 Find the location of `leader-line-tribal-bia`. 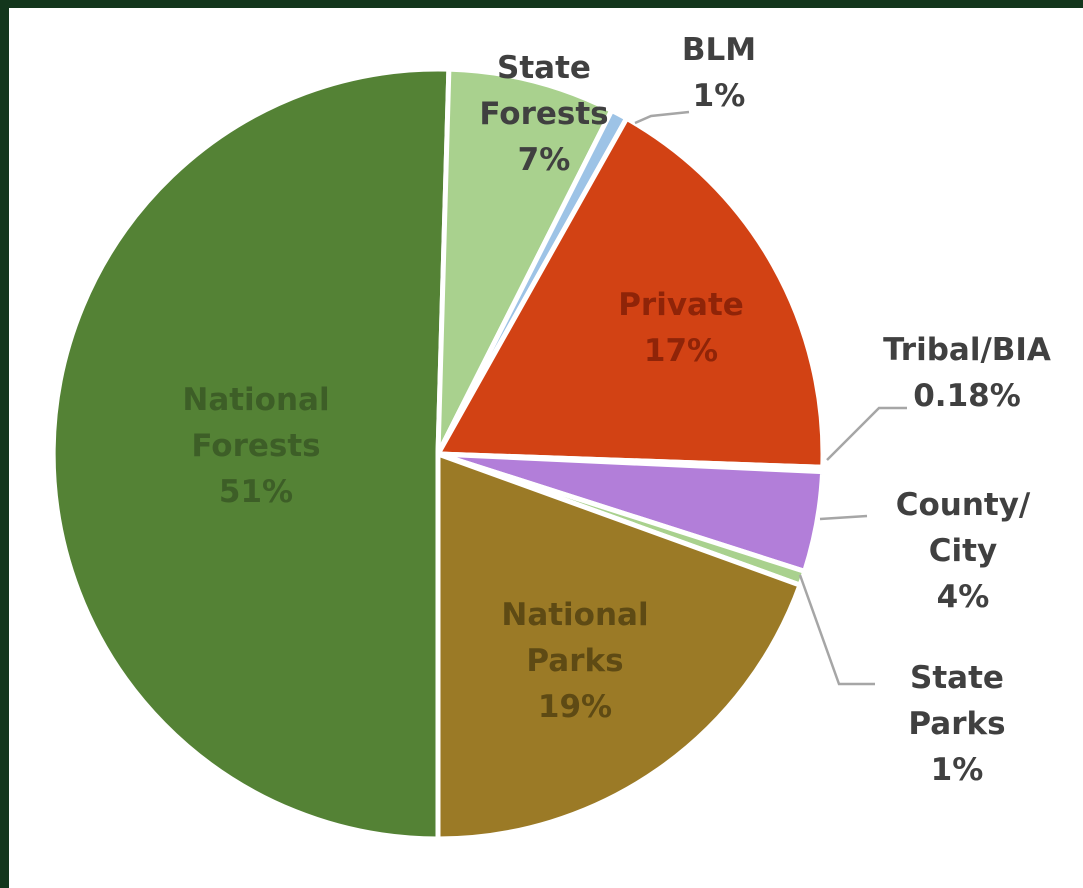

leader-line-tribal-bia is located at coordinates (866, 433).